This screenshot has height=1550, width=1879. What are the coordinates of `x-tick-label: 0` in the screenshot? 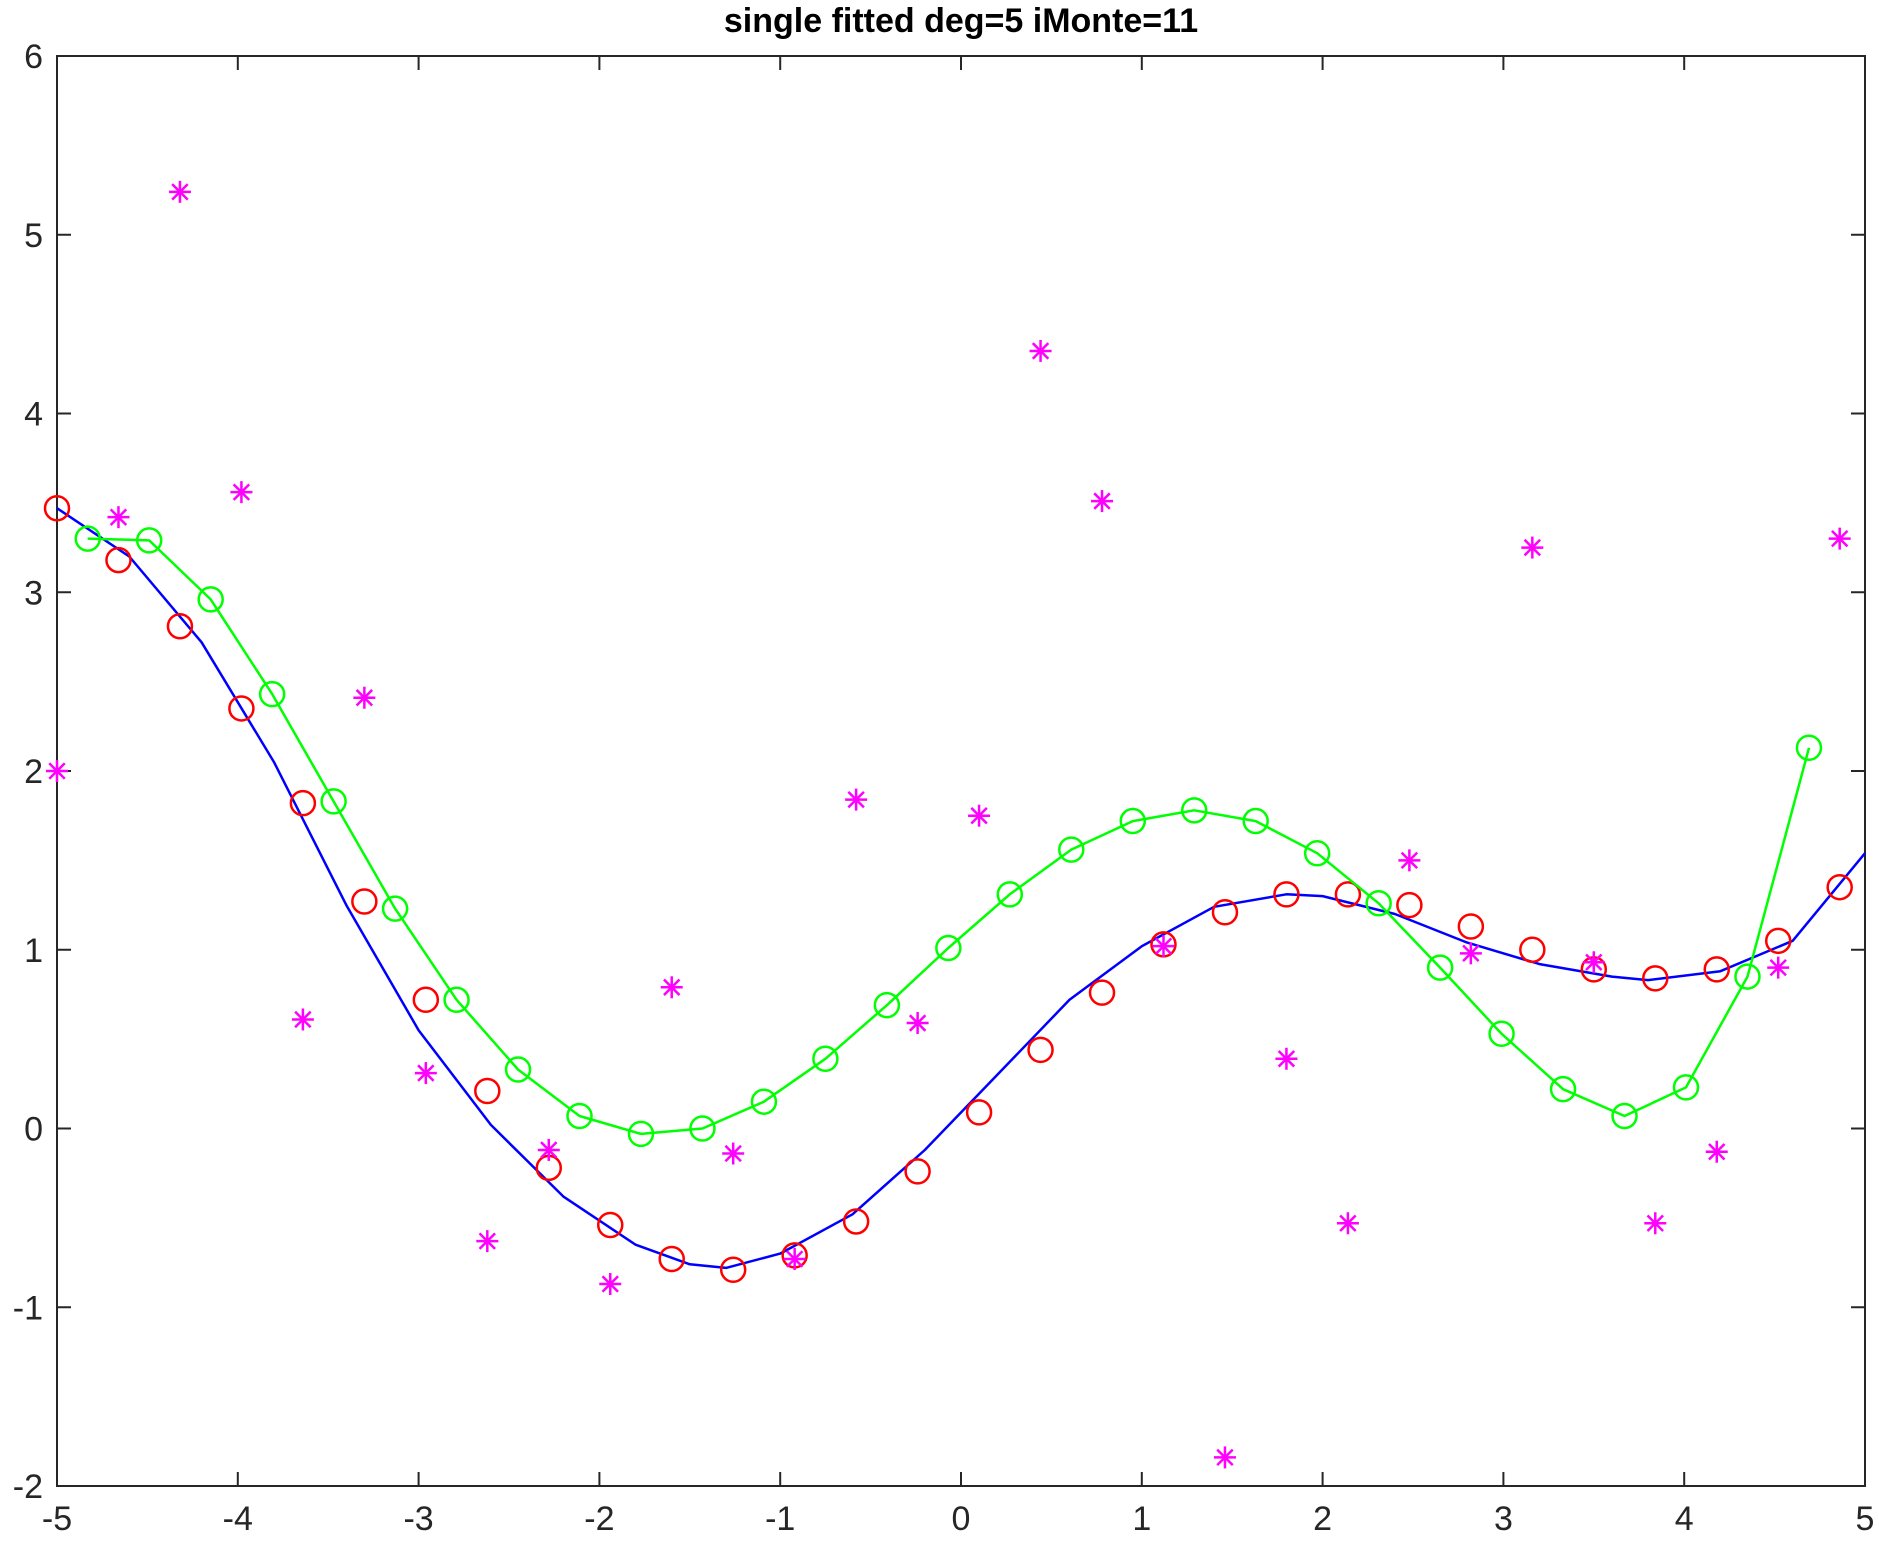 It's located at (961, 1519).